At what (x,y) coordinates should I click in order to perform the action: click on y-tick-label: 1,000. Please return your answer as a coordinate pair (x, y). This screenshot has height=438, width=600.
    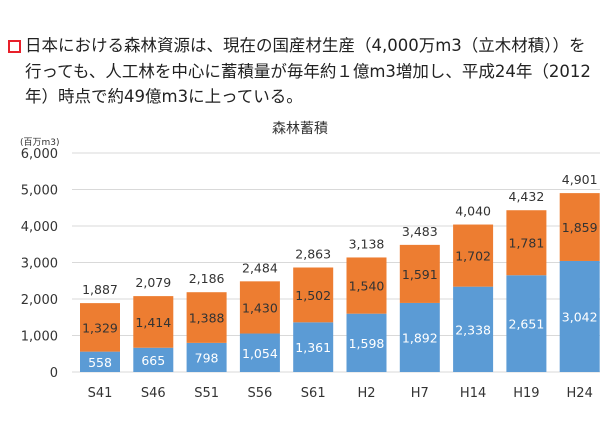
    Looking at the image, I should click on (39, 337).